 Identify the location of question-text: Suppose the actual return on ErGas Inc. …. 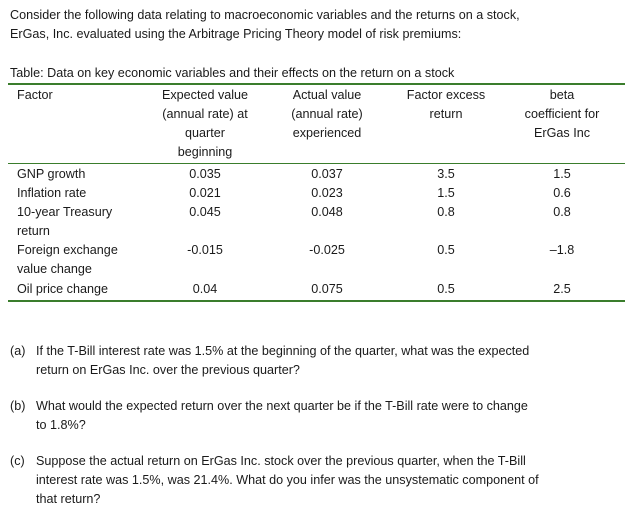
(281, 461).